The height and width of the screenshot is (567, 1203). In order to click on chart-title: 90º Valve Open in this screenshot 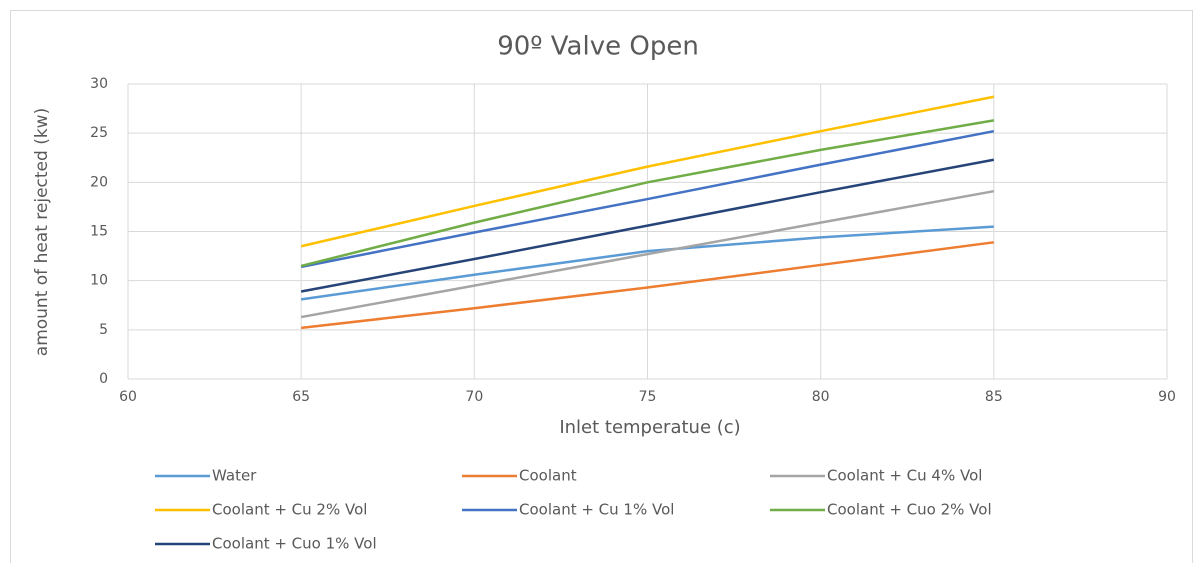, I will do `click(598, 47)`.